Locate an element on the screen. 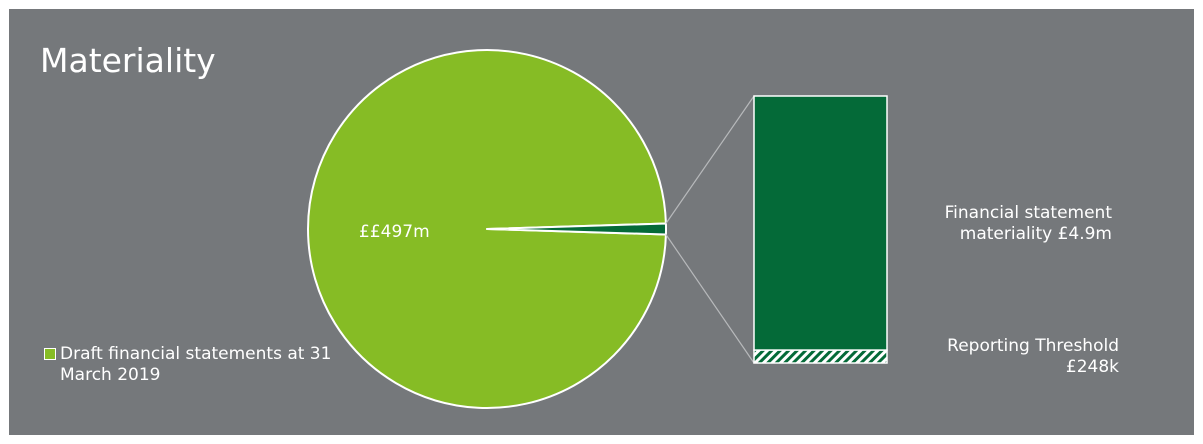 The image size is (1203, 444). stacked-bar is located at coordinates (820, 229).